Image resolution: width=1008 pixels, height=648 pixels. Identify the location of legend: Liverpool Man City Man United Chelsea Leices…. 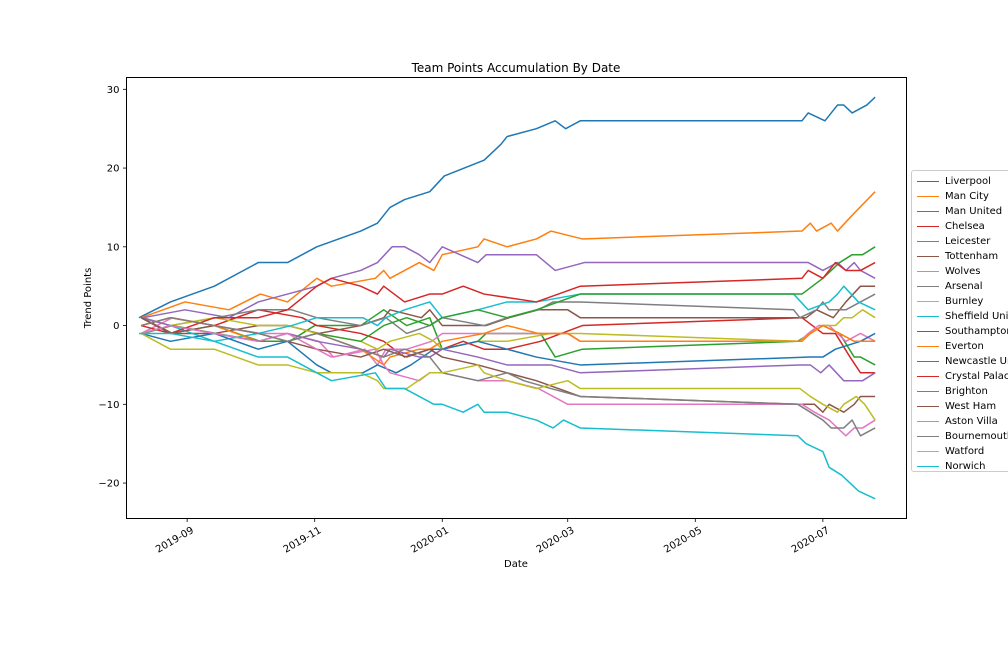
(959, 321).